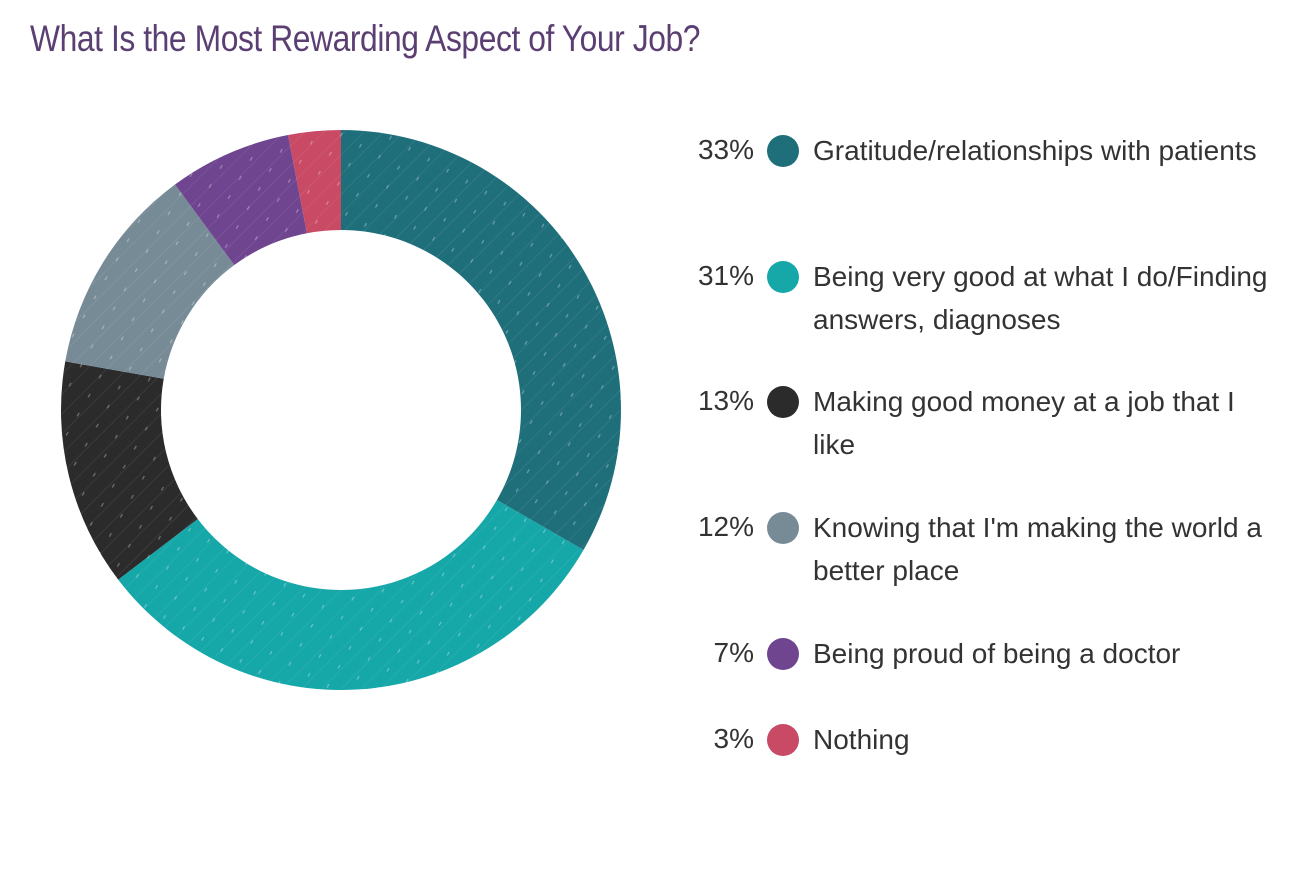  I want to click on legend-value-label: 13%, so click(725, 400).